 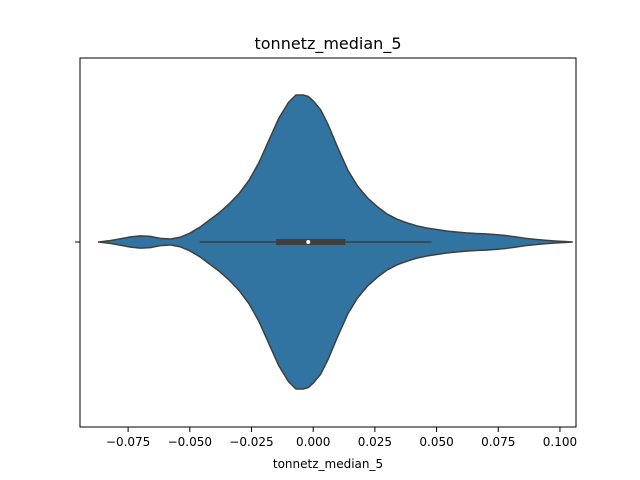 What do you see at coordinates (190, 442) in the screenshot?
I see `x-tick-label: −0.050` at bounding box center [190, 442].